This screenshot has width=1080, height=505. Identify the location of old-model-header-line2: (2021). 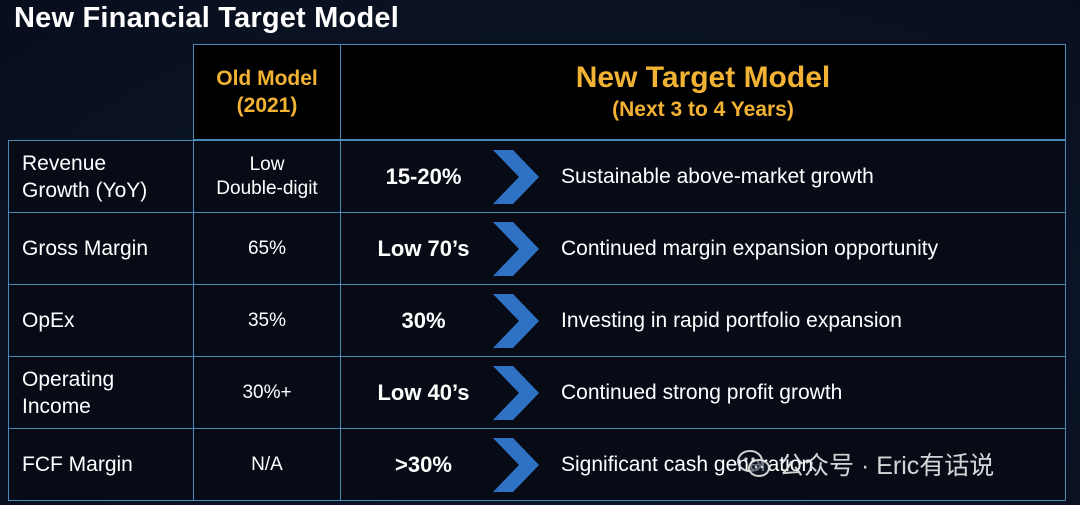
(267, 105).